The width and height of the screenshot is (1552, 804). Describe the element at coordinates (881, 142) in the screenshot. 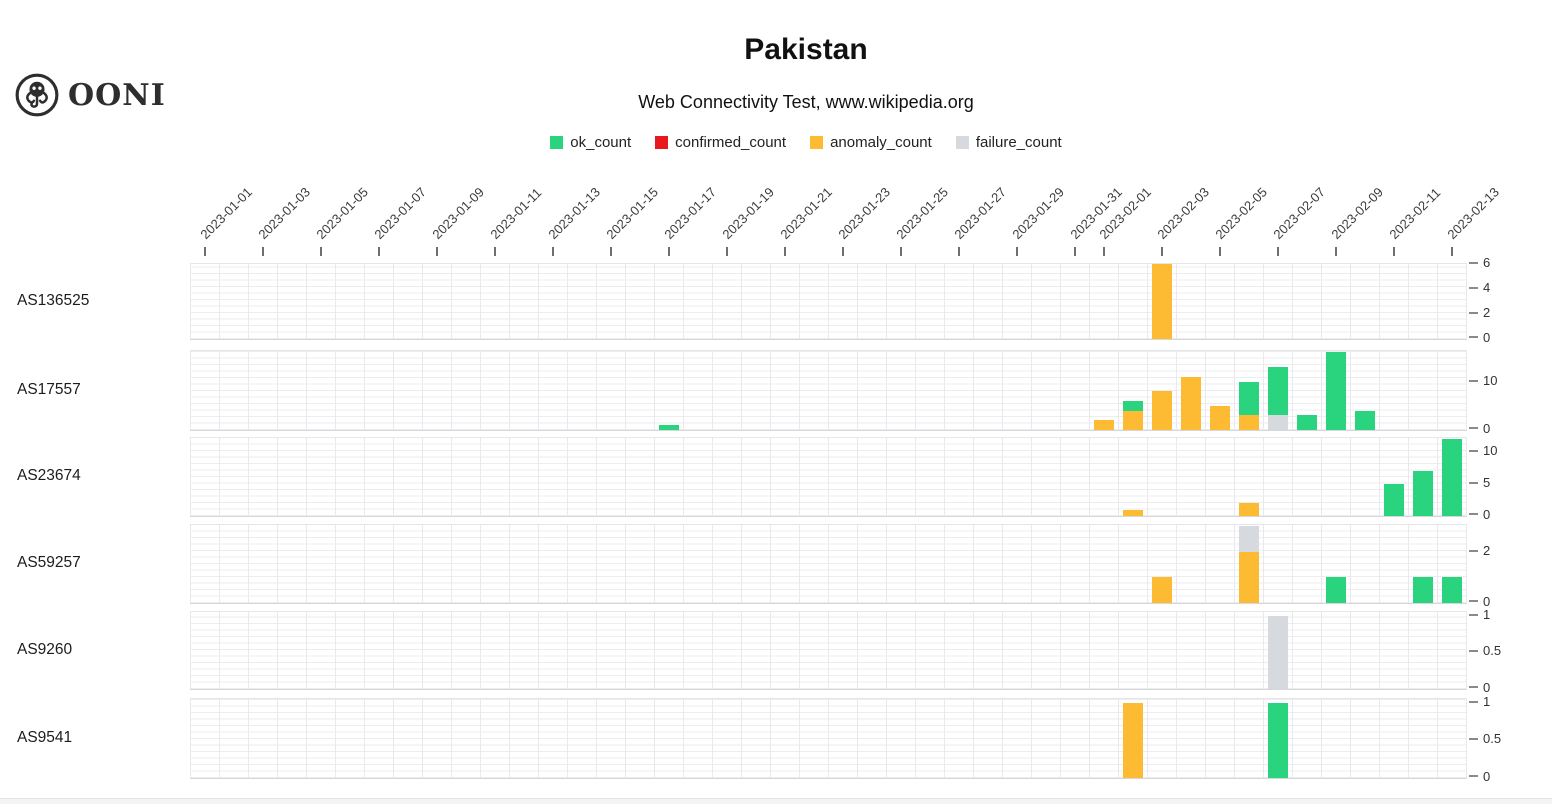

I see `legend-label: anomaly_count` at that location.